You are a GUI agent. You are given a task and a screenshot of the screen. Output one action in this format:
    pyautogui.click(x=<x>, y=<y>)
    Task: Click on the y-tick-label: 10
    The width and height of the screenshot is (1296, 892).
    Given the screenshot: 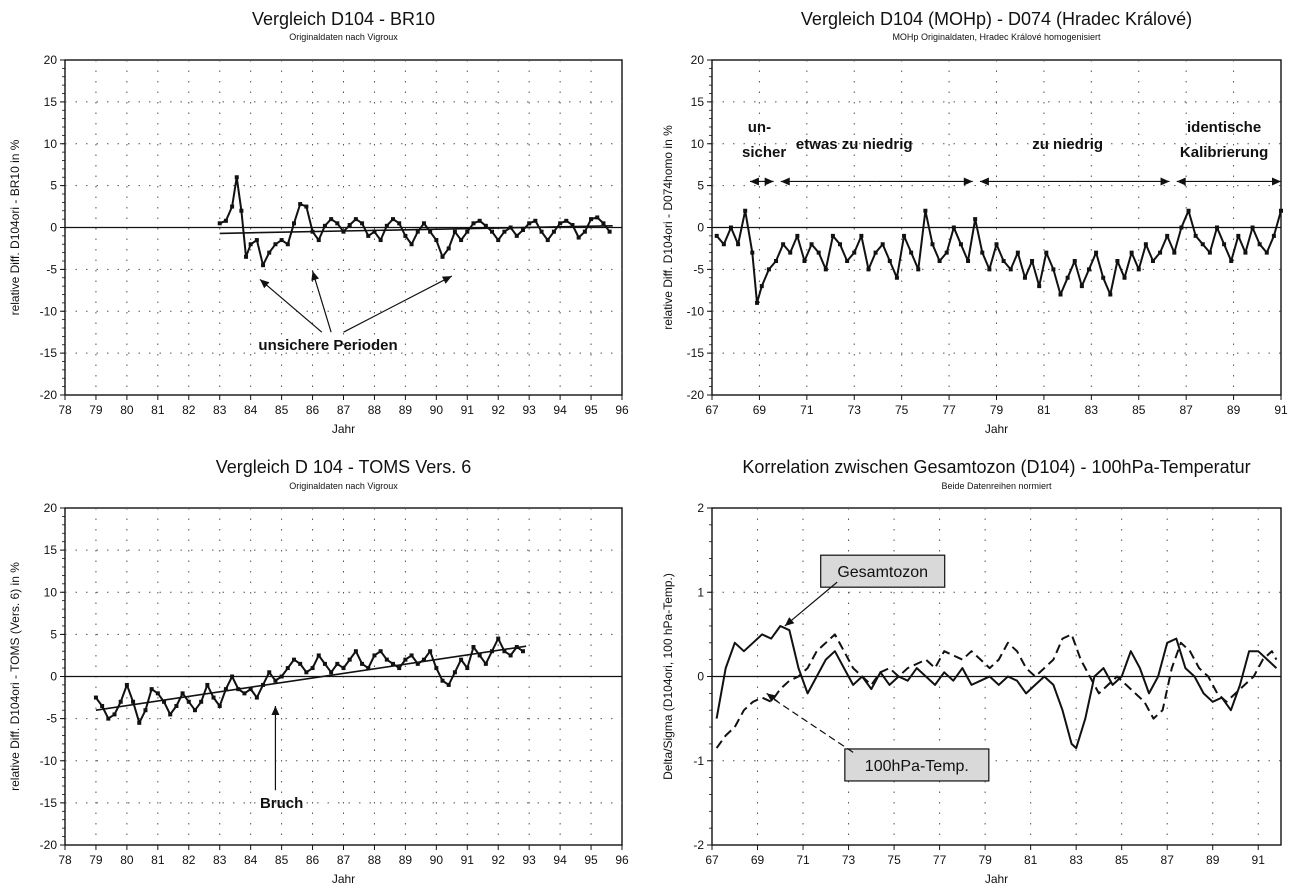 What is the action you would take?
    pyautogui.click(x=698, y=144)
    